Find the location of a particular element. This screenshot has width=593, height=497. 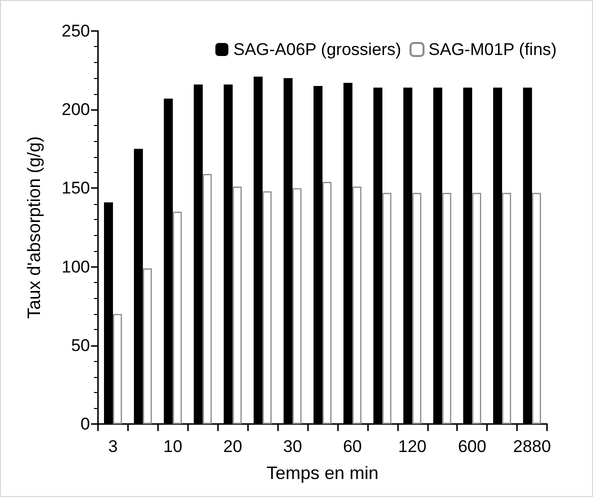

x-tick-label: 120 is located at coordinates (412, 446).